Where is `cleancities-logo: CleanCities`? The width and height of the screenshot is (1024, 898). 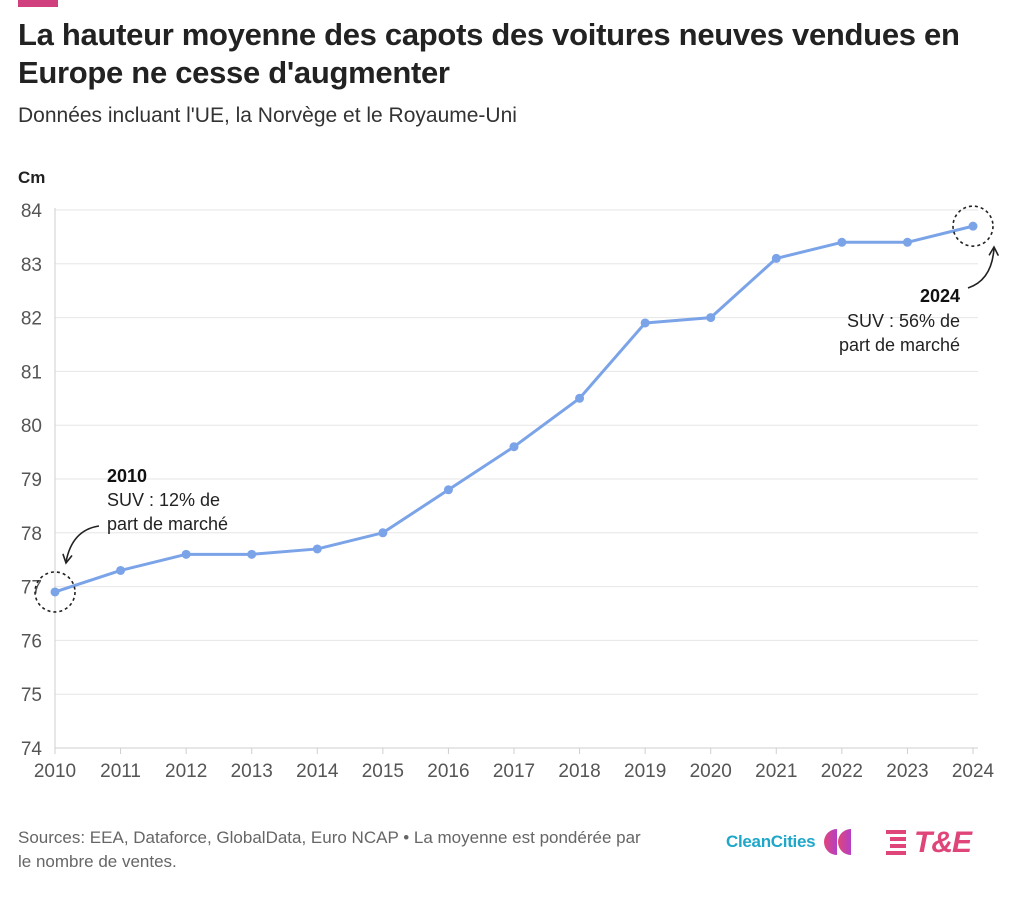
cleancities-logo: CleanCities is located at coordinates (789, 842).